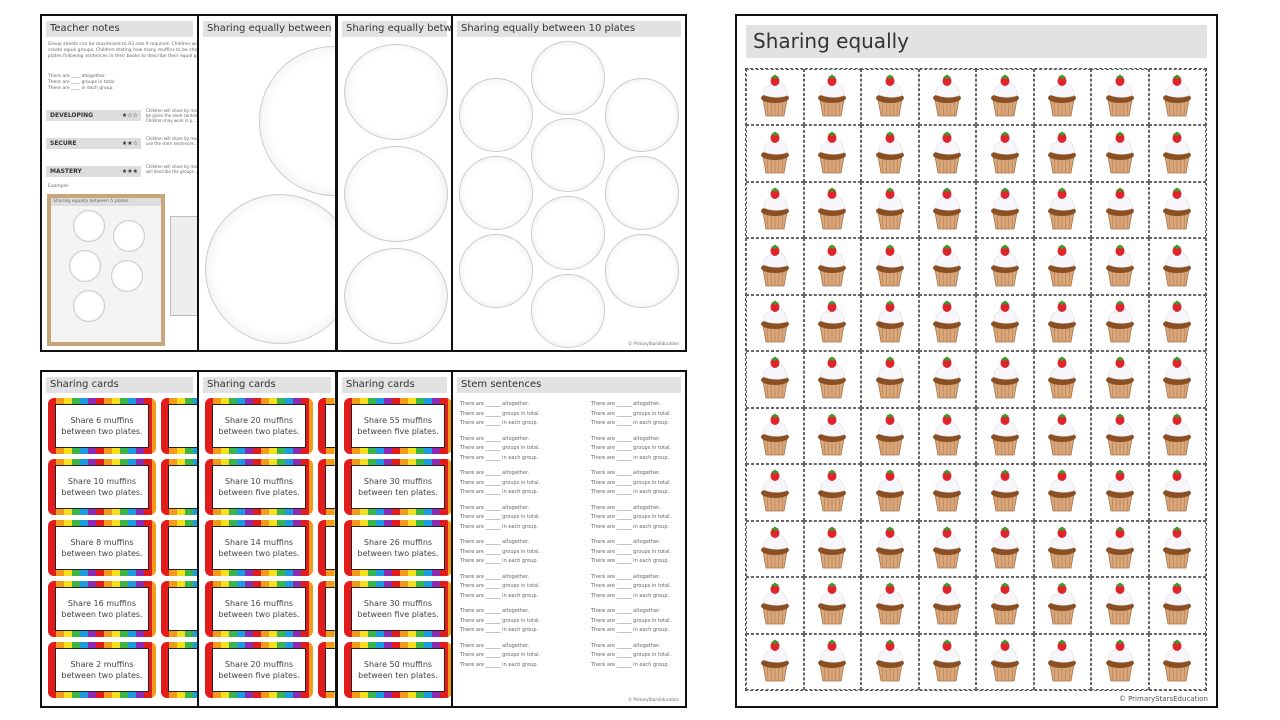 The height and width of the screenshot is (720, 1280). Describe the element at coordinates (82, 82) in the screenshot. I see `stem: There are ____ groups in total.` at that location.